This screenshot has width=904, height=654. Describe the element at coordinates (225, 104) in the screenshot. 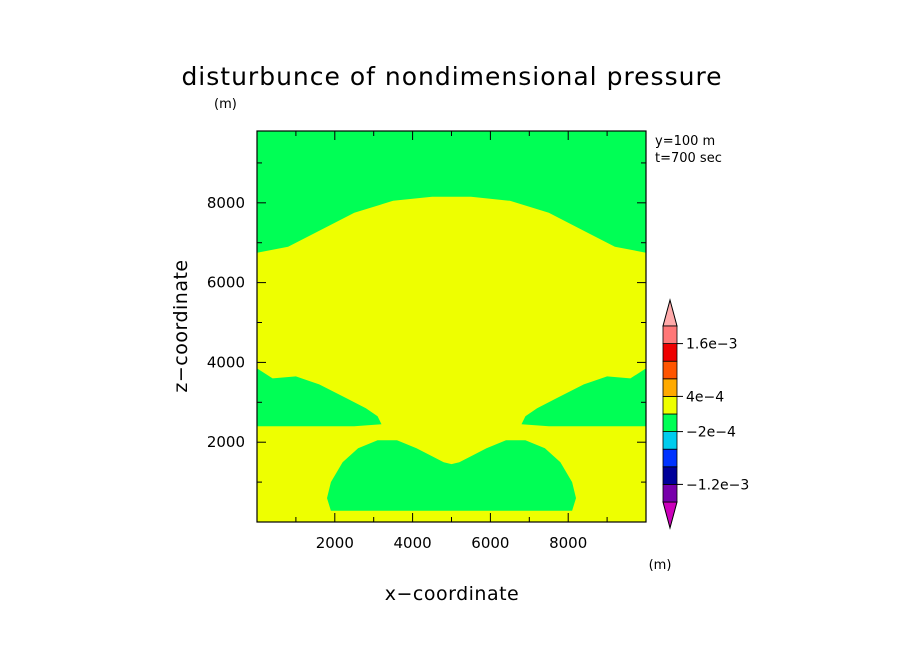

I see `title-unit: (m)` at that location.